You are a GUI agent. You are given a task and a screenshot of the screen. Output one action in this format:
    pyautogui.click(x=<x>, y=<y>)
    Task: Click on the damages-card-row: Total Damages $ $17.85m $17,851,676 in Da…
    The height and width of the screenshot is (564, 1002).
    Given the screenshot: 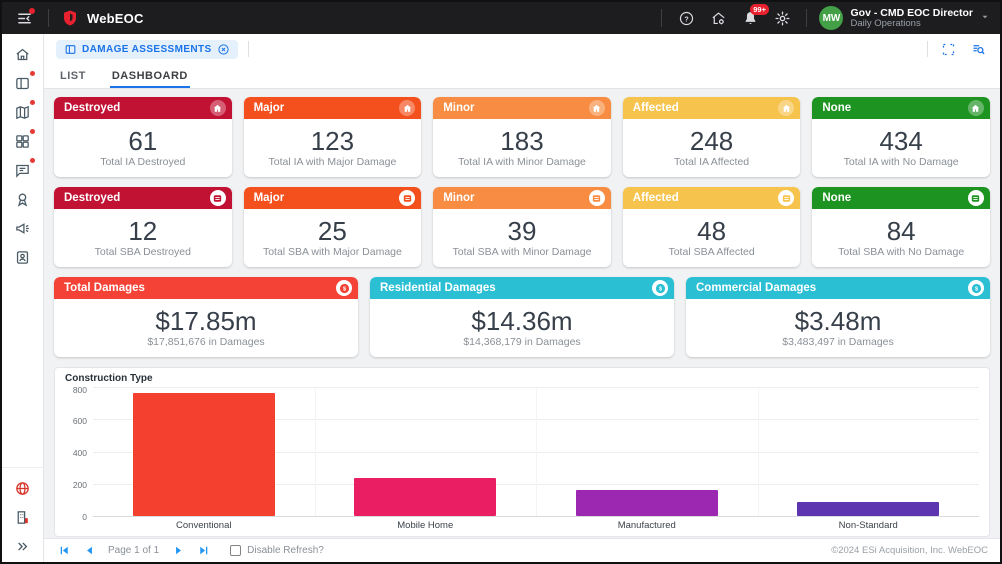 What is the action you would take?
    pyautogui.click(x=522, y=317)
    